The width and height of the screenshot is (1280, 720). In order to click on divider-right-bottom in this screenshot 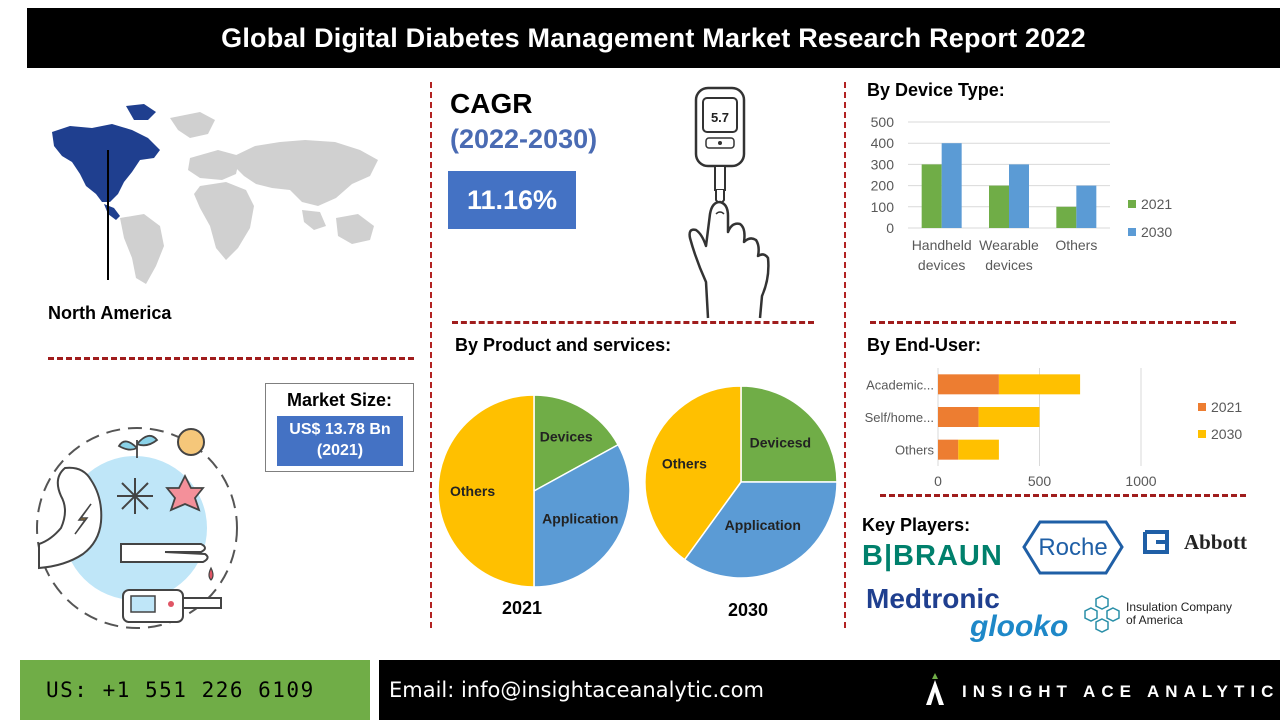, I will do `click(1063, 495)`.